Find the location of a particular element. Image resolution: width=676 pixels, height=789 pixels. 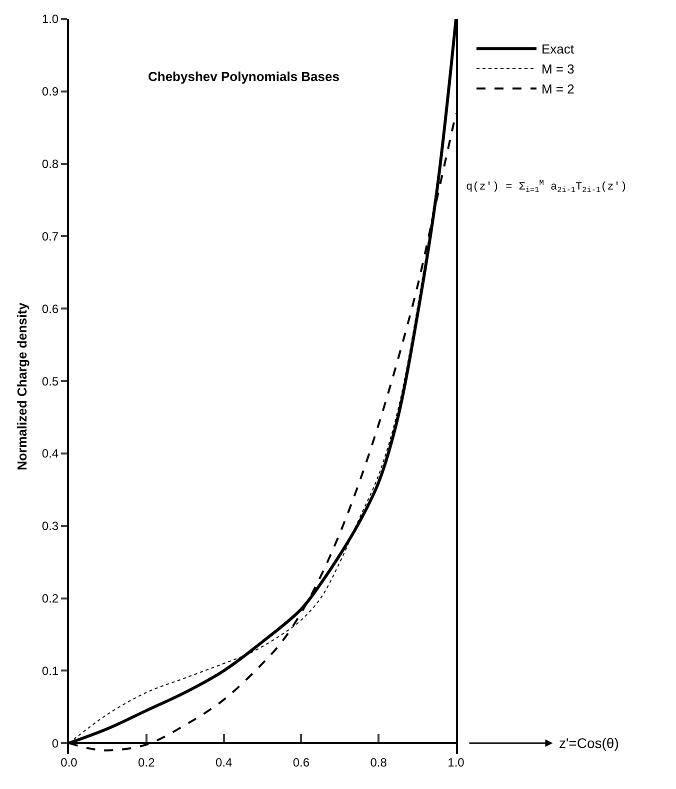

y-tick-label: 0.5 is located at coordinates (50, 381).